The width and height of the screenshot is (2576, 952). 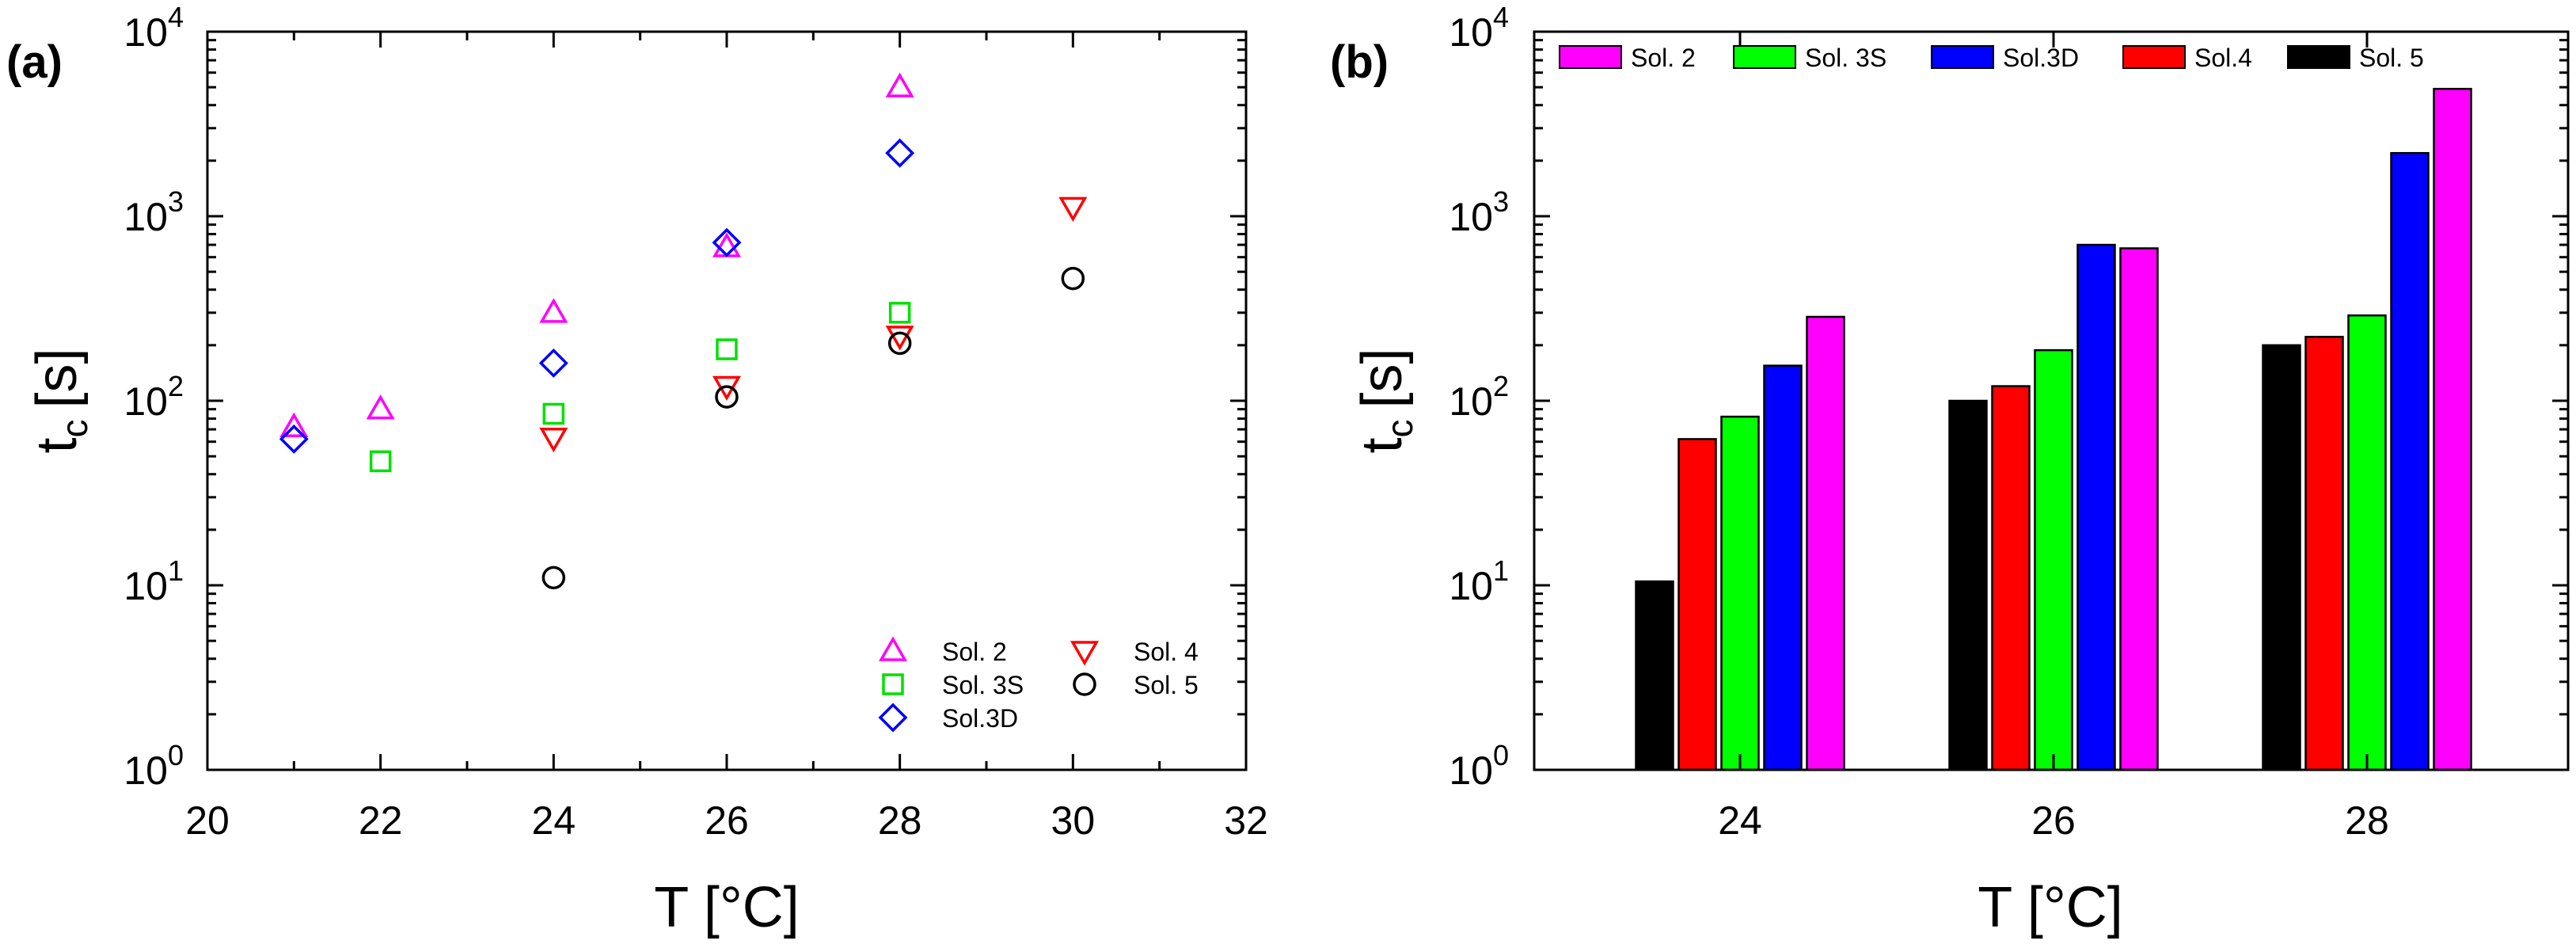 I want to click on legend-swatch-sol2, so click(x=1590, y=57).